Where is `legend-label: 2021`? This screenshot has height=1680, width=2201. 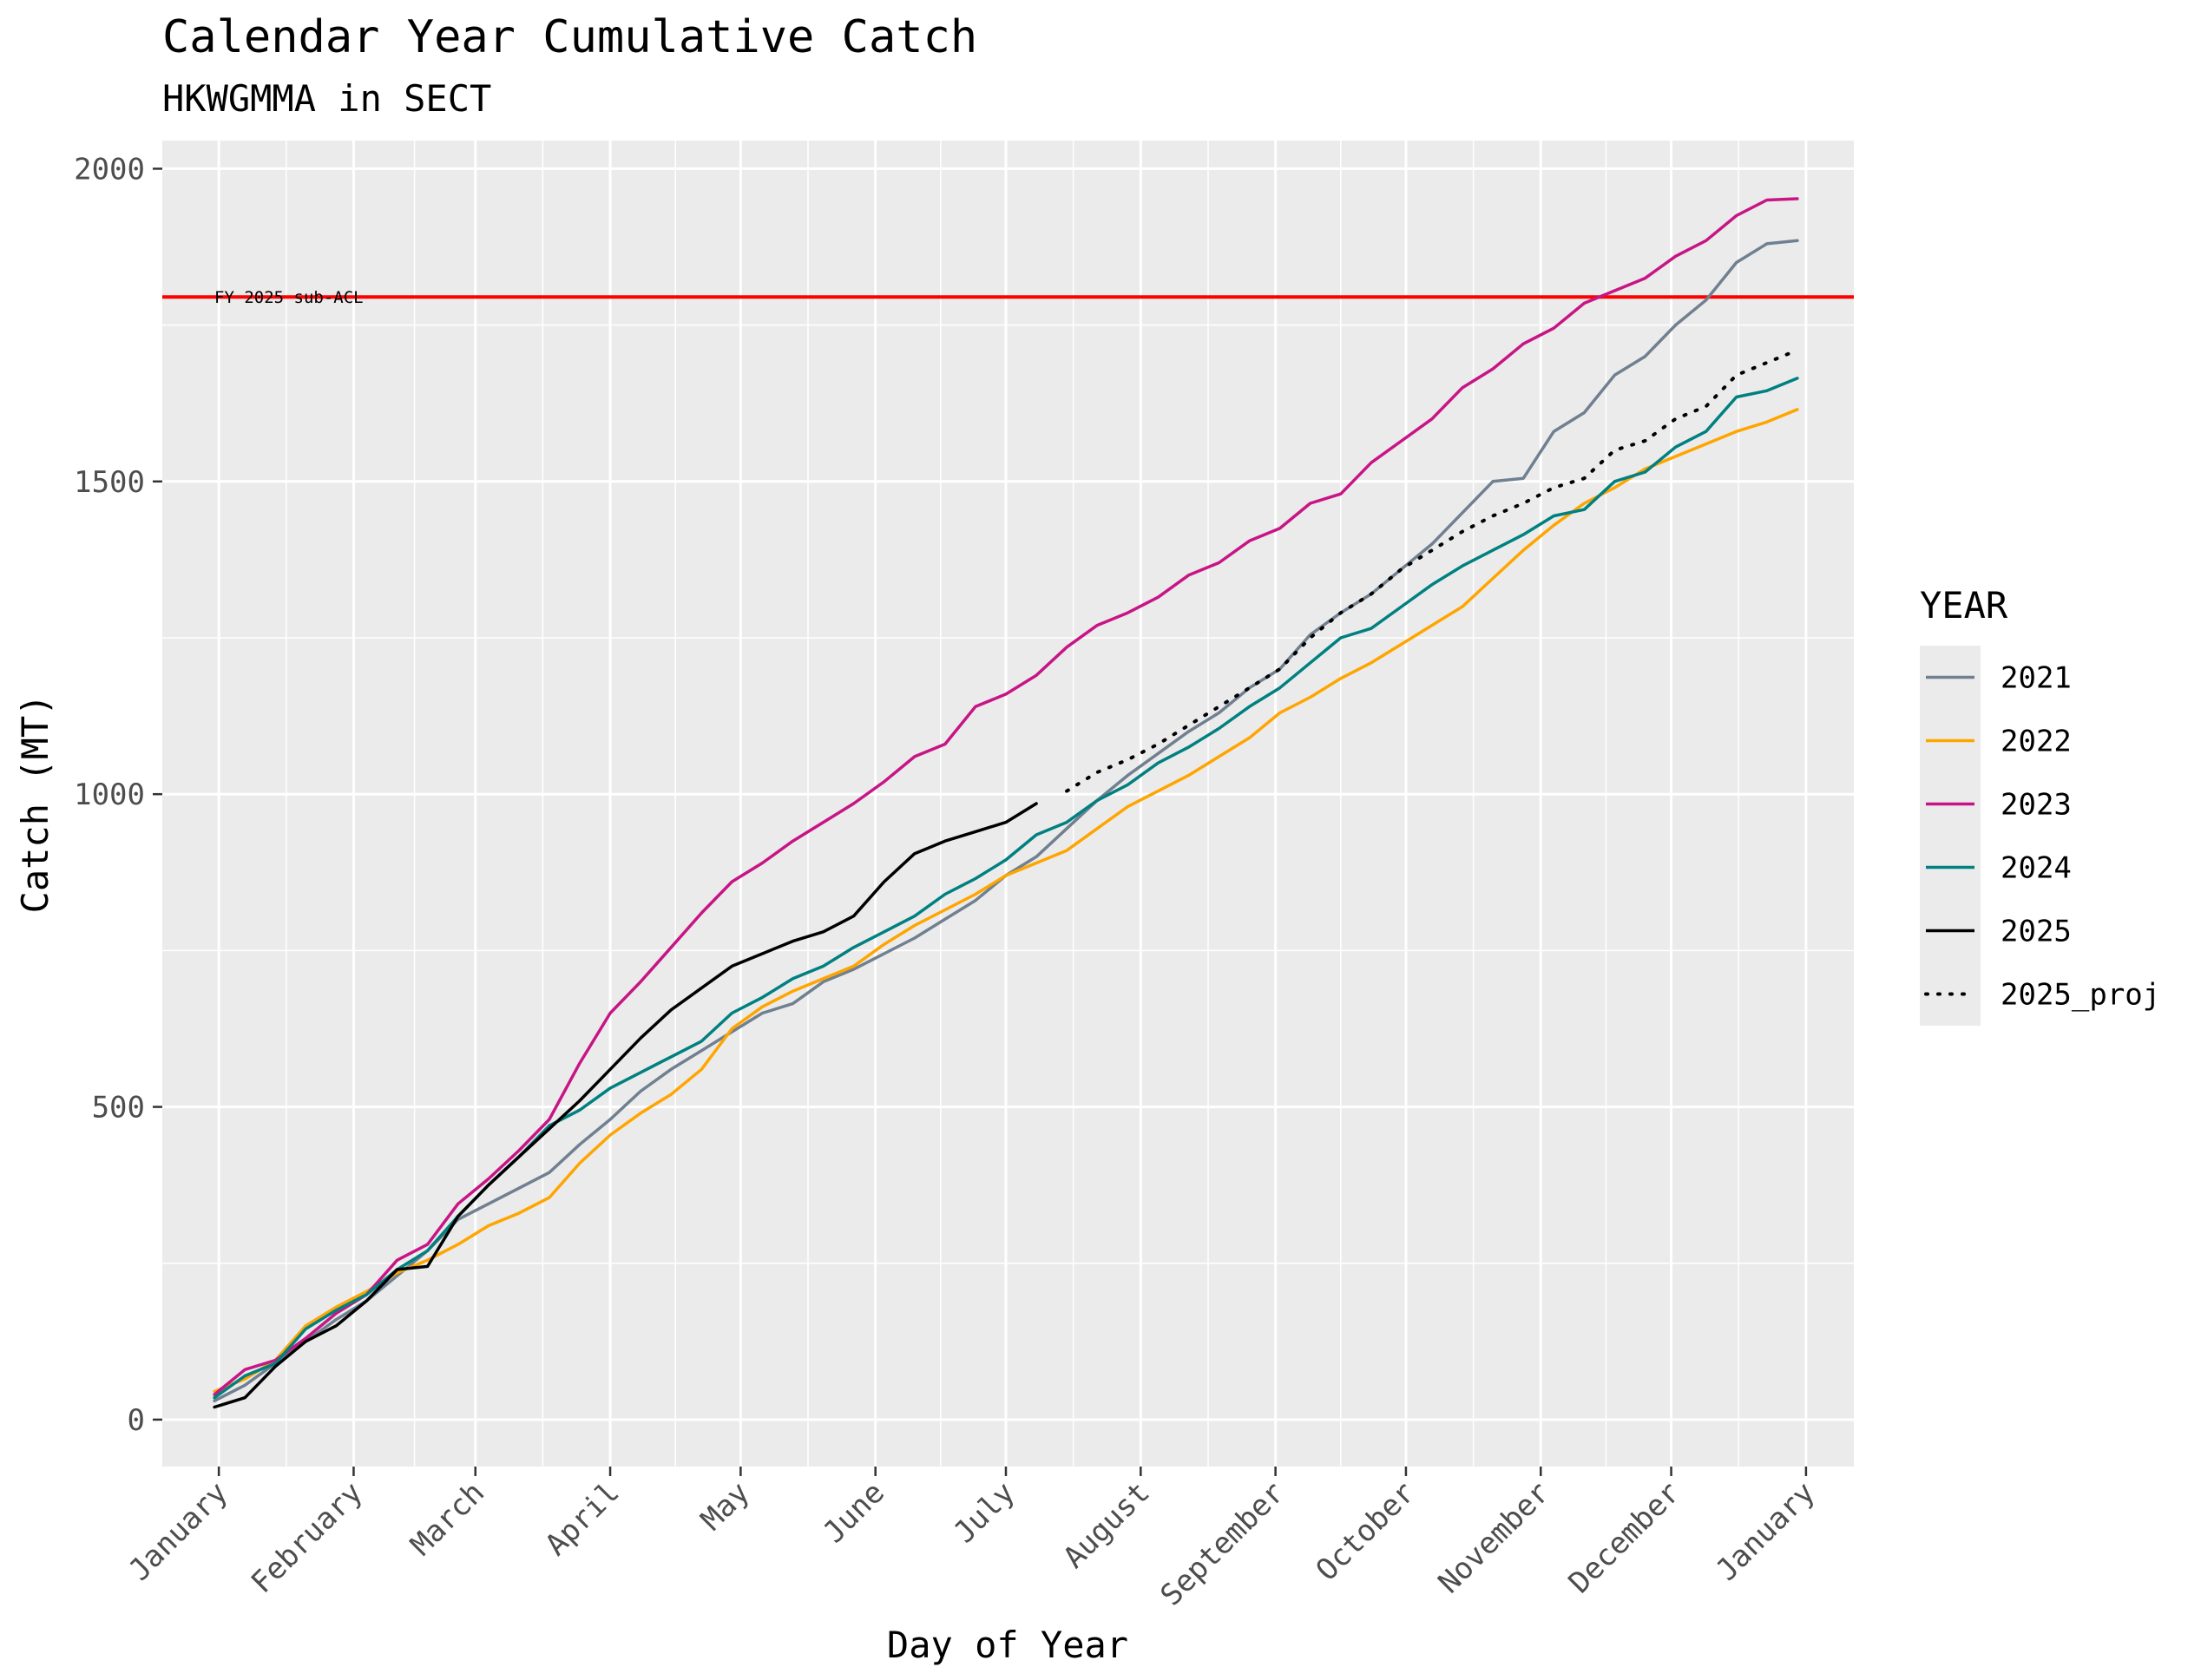
legend-label: 2021 is located at coordinates (2037, 678).